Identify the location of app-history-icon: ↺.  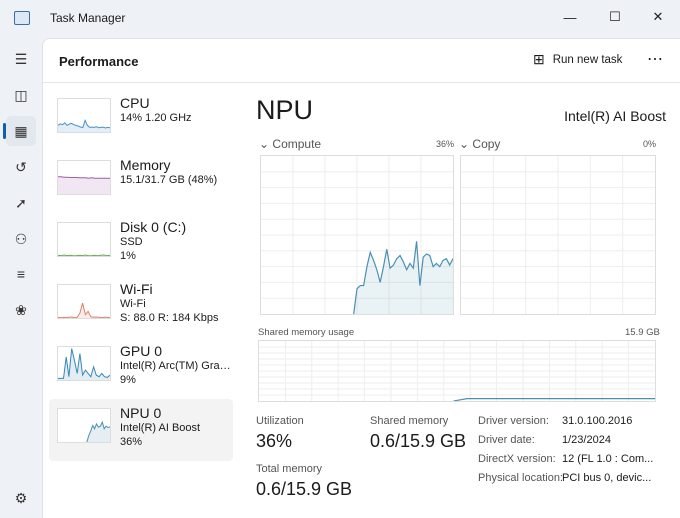
(21, 166).